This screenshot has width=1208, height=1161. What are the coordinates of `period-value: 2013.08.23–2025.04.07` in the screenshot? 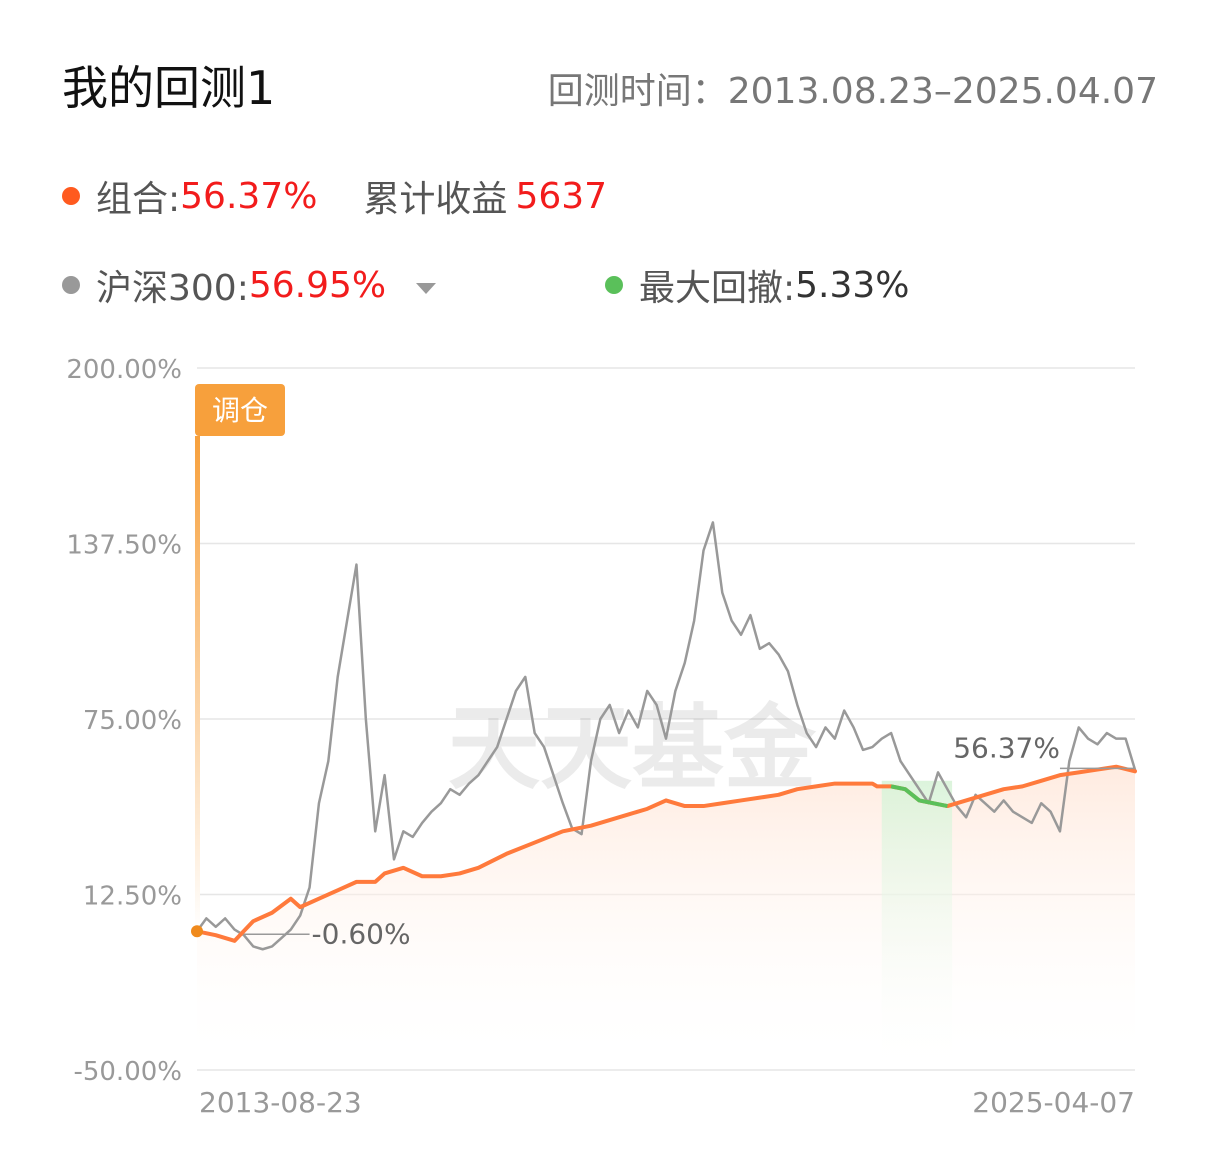 It's located at (942, 91).